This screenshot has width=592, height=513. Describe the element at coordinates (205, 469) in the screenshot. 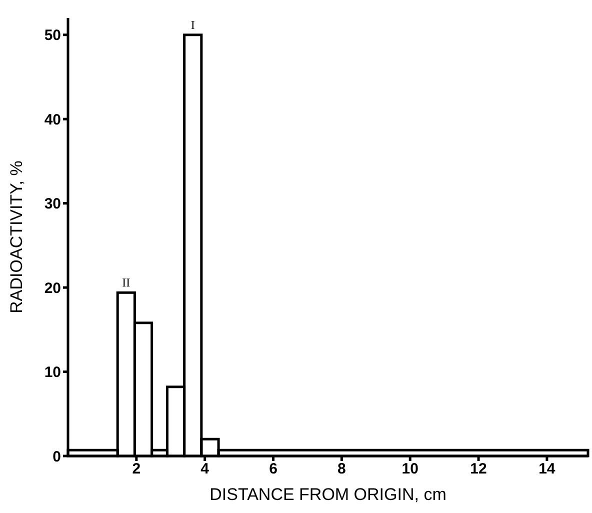

I see `x-tick-label: 4` at that location.